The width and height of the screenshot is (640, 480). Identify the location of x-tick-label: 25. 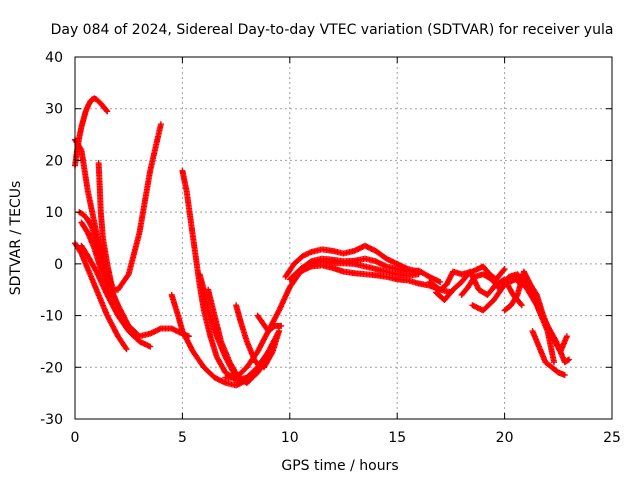
(612, 438).